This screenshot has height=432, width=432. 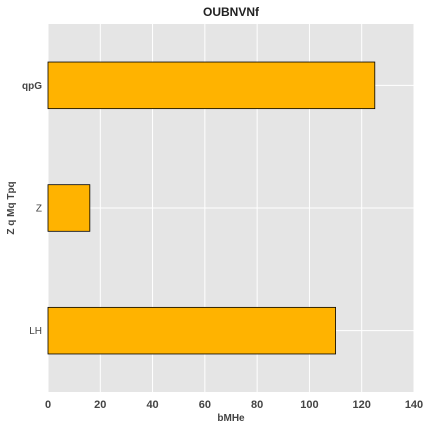 I want to click on x-tick-label: 20, so click(x=100, y=405).